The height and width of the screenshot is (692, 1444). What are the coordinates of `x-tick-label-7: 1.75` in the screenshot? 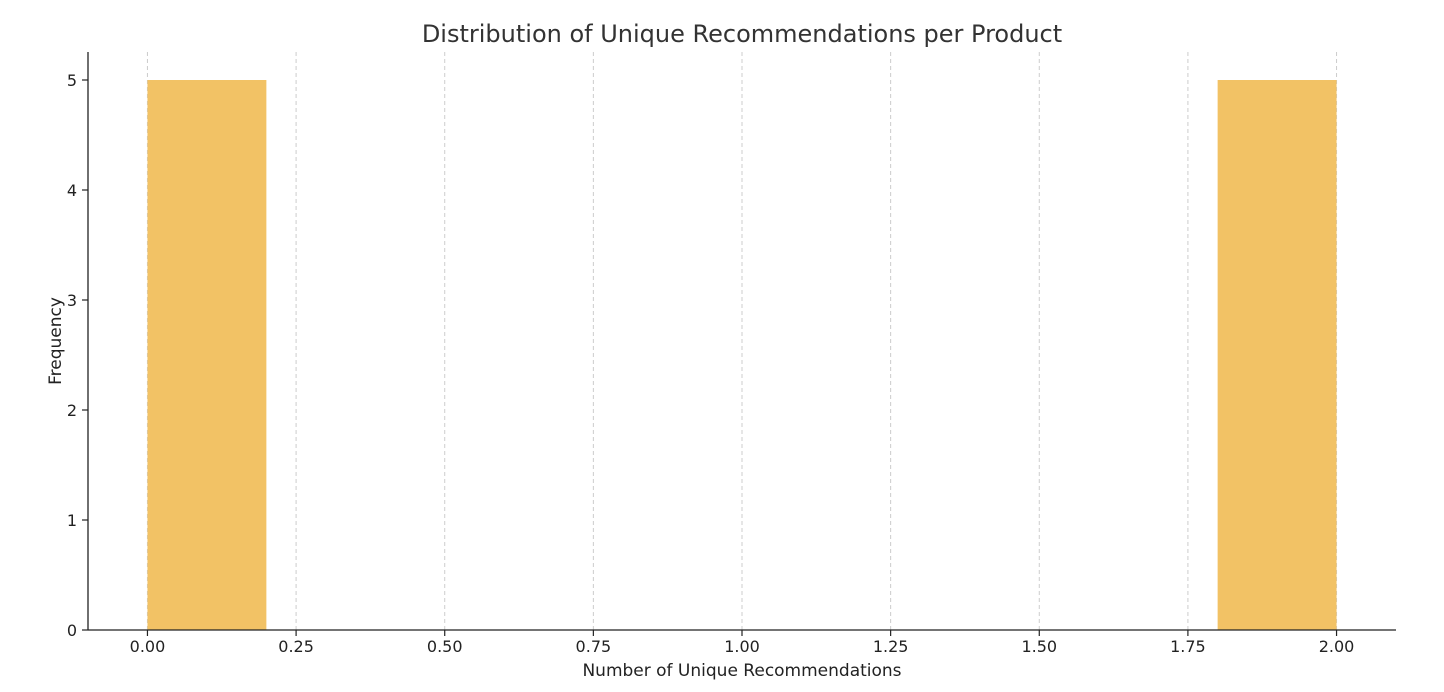 It's located at (1188, 646).